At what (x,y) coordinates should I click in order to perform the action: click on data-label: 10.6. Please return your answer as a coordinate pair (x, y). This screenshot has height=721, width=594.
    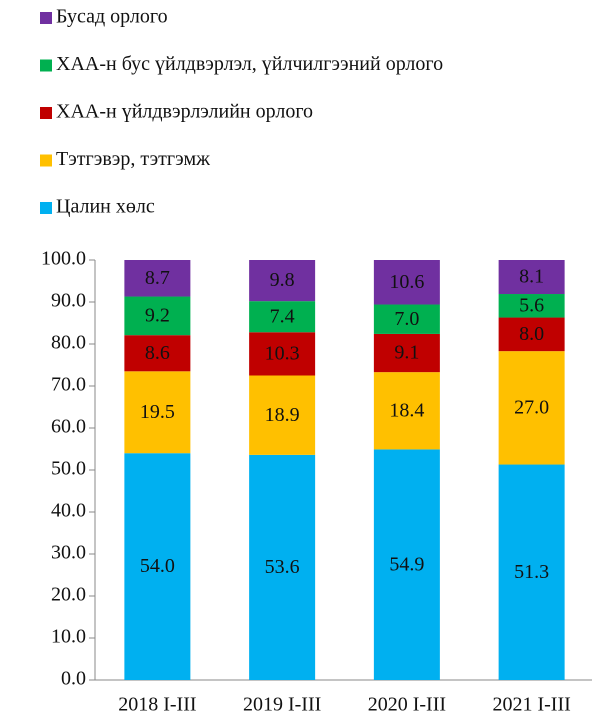
    Looking at the image, I should click on (406, 282).